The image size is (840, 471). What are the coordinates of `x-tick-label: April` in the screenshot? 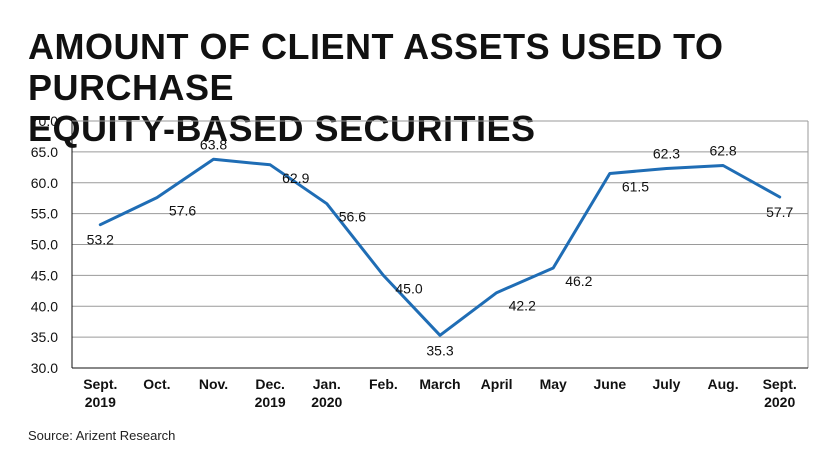 It's located at (497, 384).